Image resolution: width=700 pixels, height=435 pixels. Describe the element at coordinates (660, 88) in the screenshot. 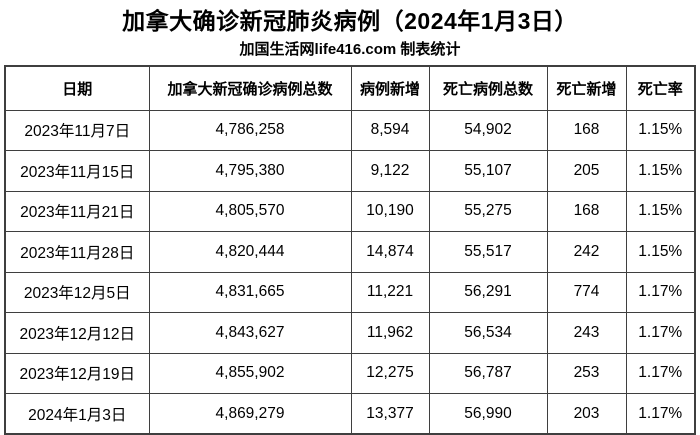

I see `column-header: 死亡率` at that location.